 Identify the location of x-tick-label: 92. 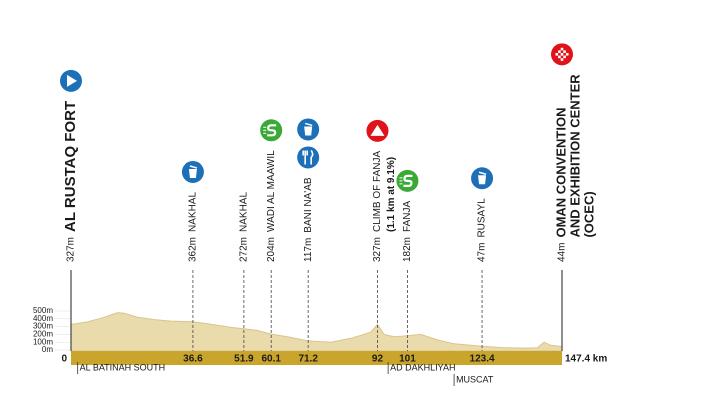
(378, 359).